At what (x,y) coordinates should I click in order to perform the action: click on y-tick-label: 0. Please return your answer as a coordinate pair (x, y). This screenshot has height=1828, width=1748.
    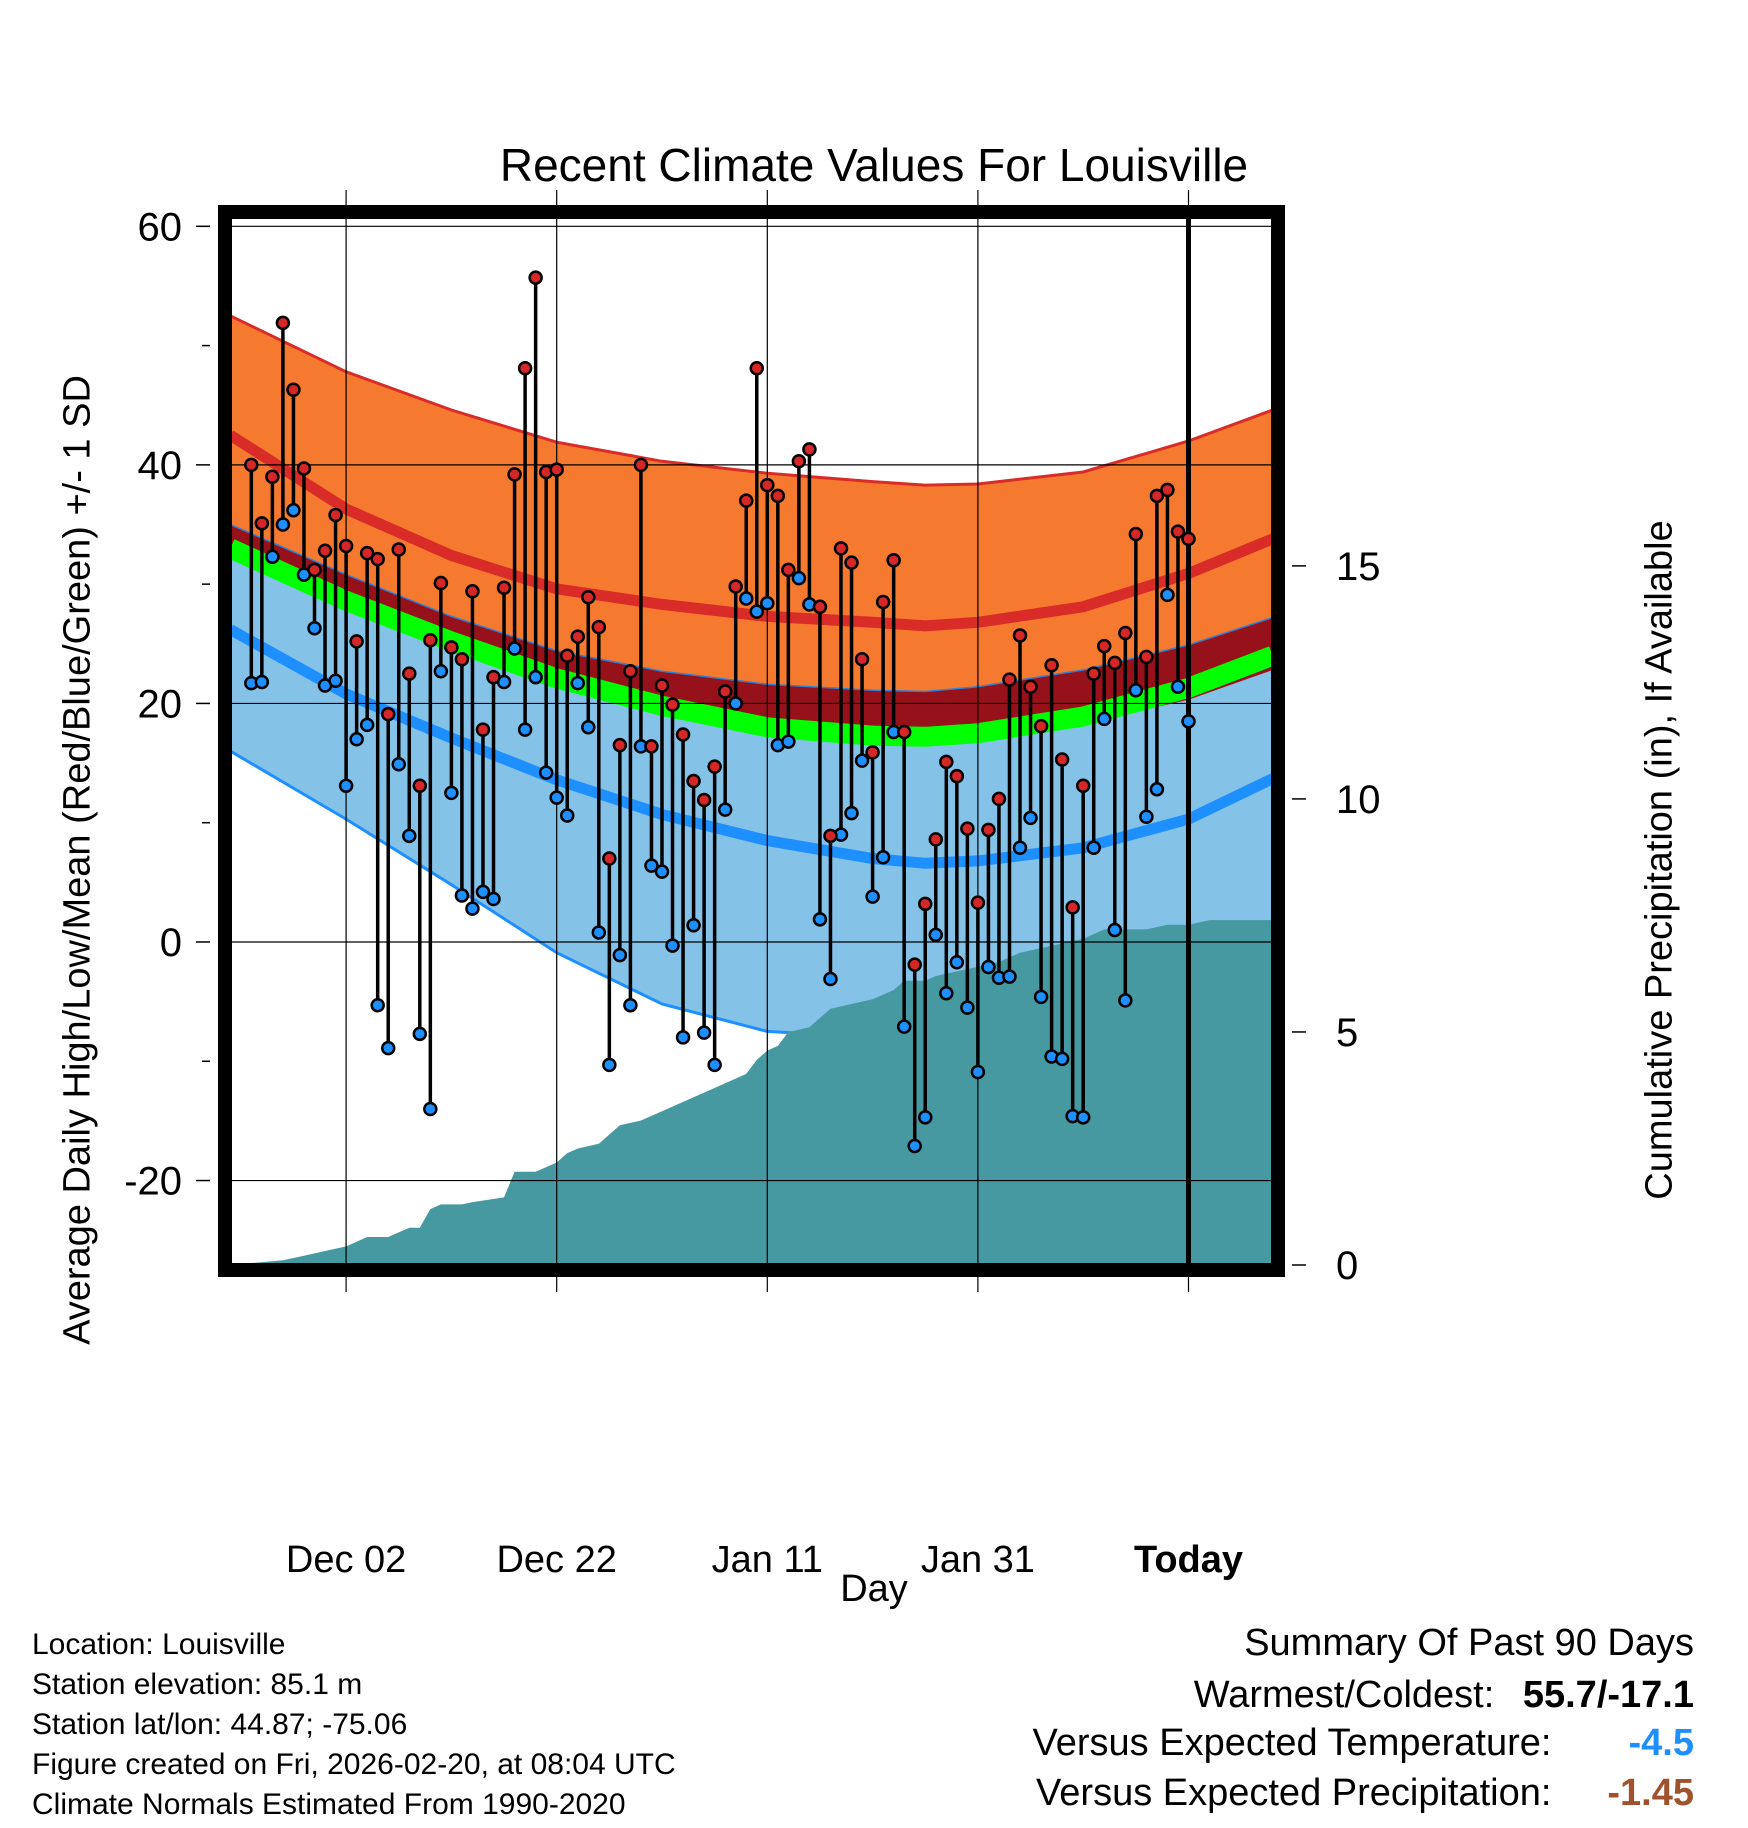
    Looking at the image, I should click on (171, 943).